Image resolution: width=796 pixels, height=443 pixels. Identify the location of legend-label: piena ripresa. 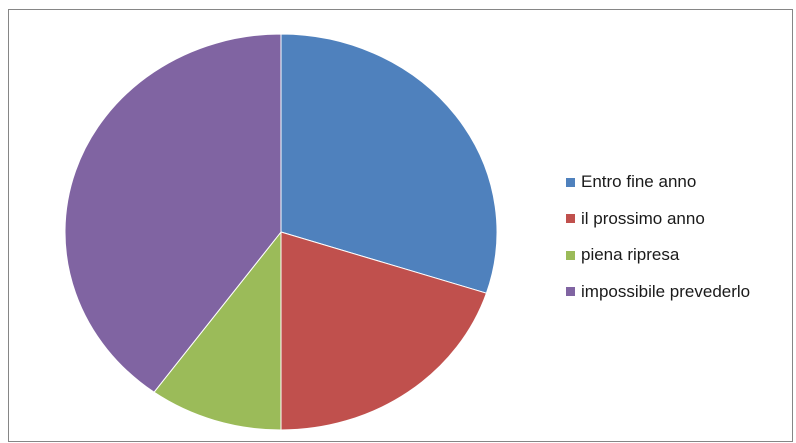
(630, 255).